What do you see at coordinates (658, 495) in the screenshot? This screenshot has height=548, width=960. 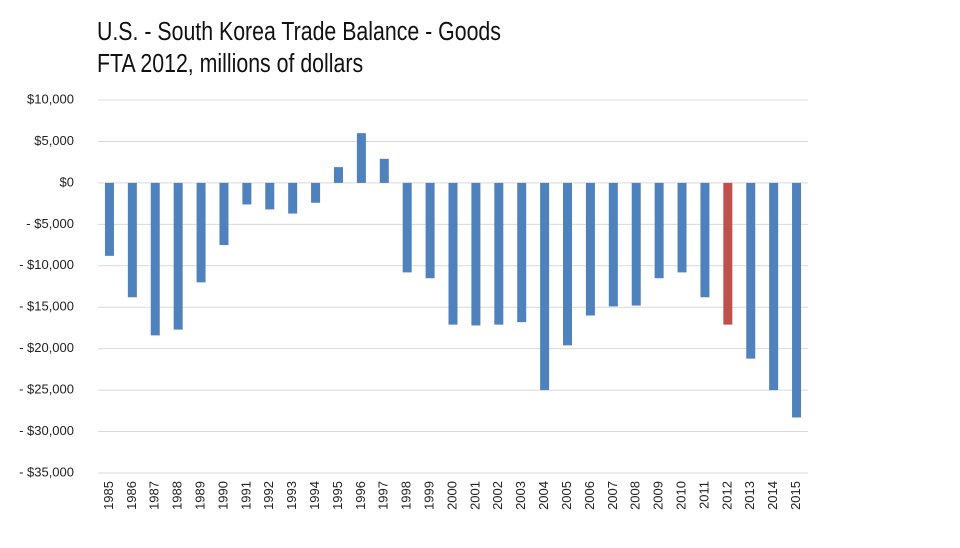 I see `x-tick-label: 2009` at bounding box center [658, 495].